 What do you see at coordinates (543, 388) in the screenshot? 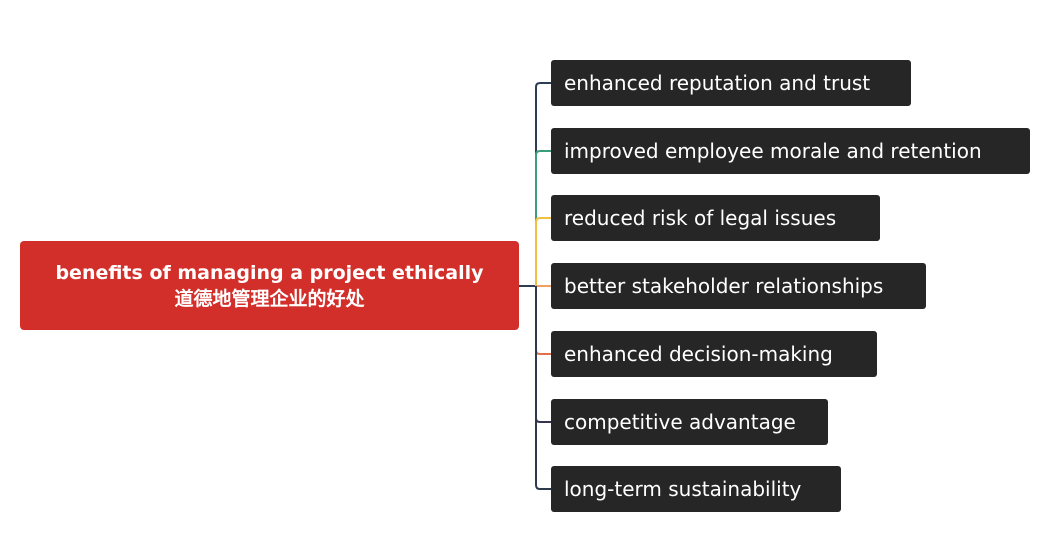
I see `connector-sustainability` at bounding box center [543, 388].